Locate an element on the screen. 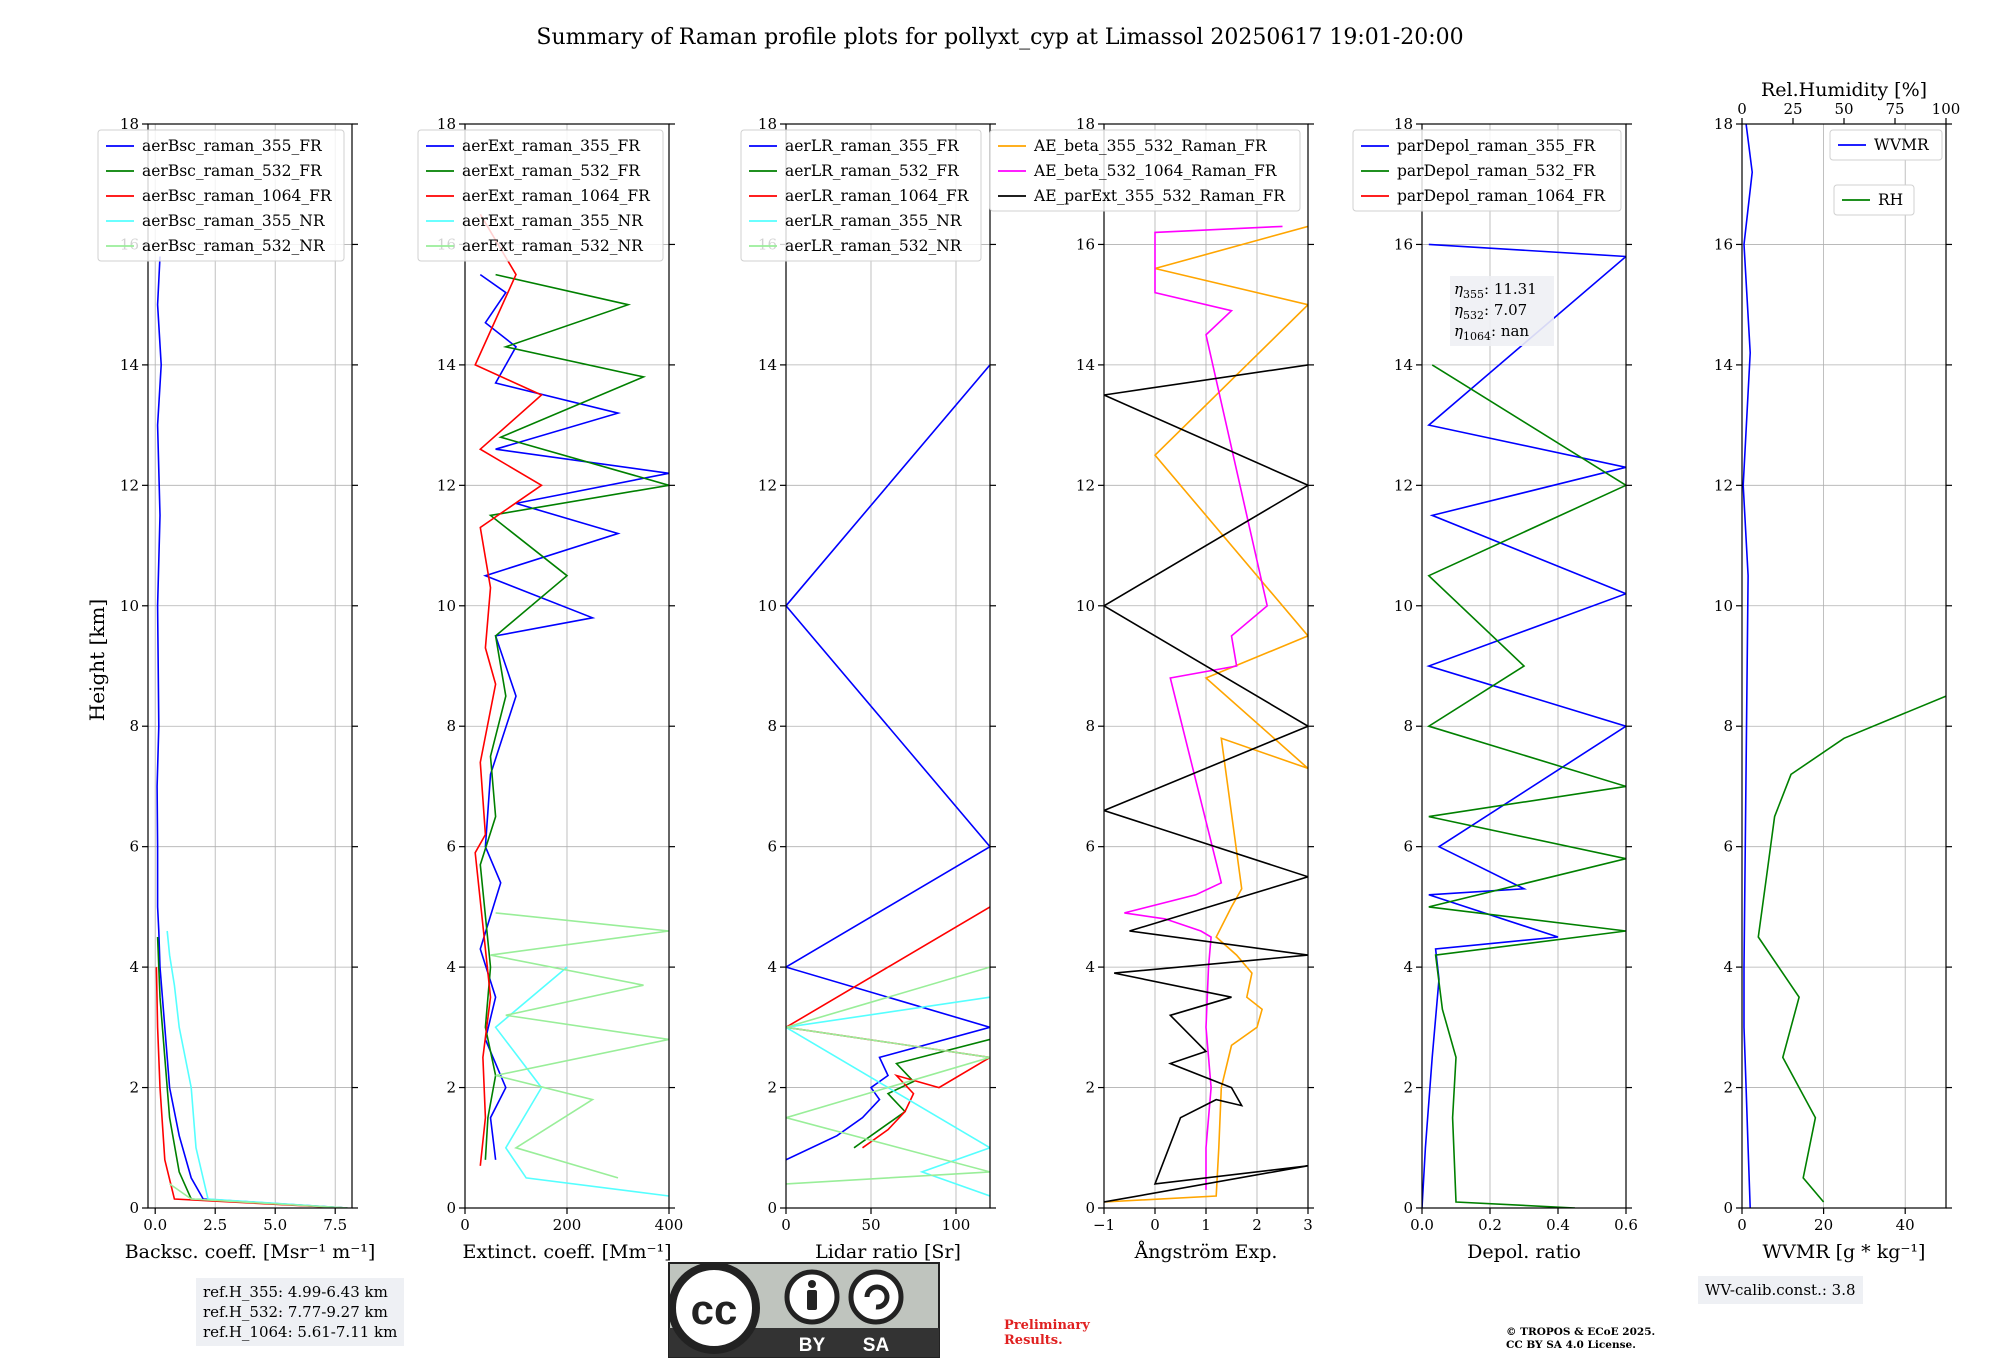 This screenshot has width=2000, height=1360. legend-label: aerBsc_raman_532_NR is located at coordinates (234, 246).